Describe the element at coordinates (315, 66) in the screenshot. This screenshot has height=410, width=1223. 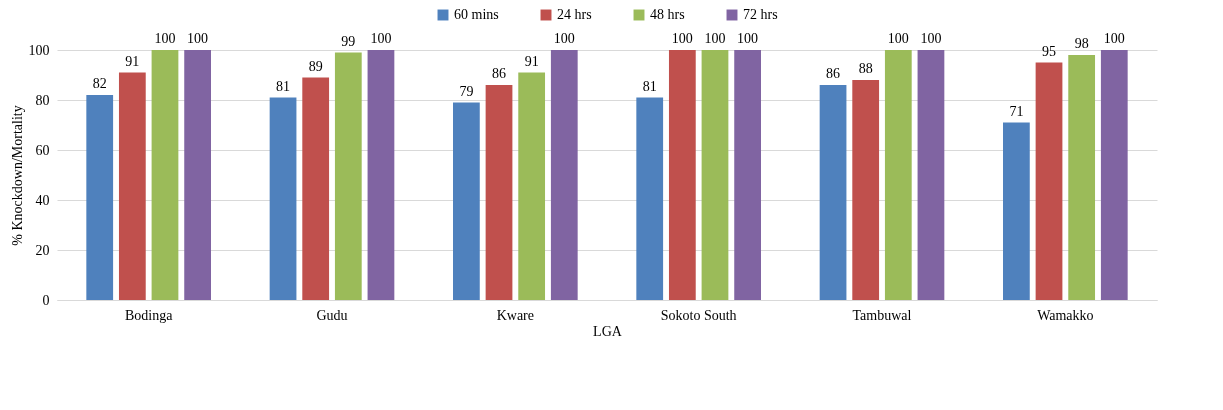
I see `data-label: 89` at that location.